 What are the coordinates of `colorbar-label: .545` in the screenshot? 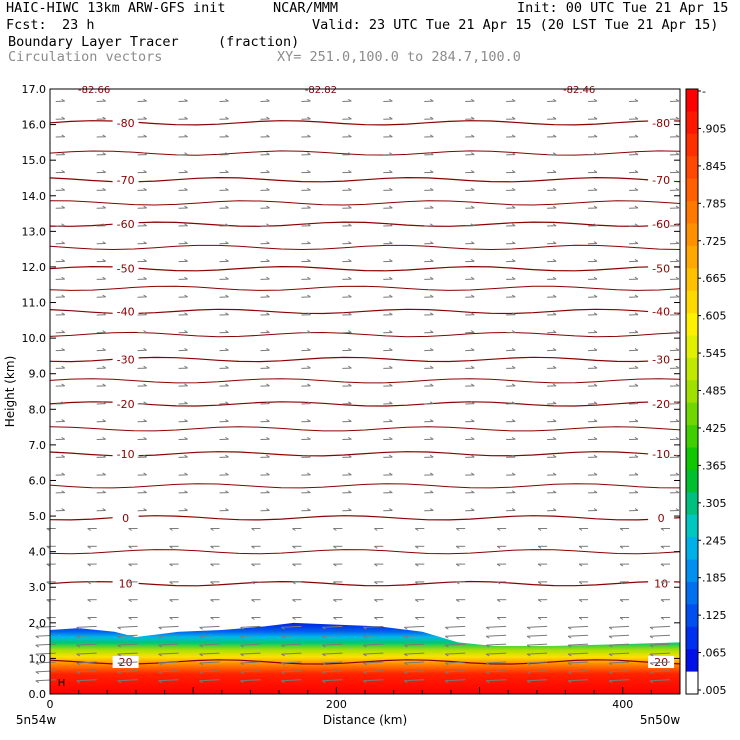 It's located at (714, 353).